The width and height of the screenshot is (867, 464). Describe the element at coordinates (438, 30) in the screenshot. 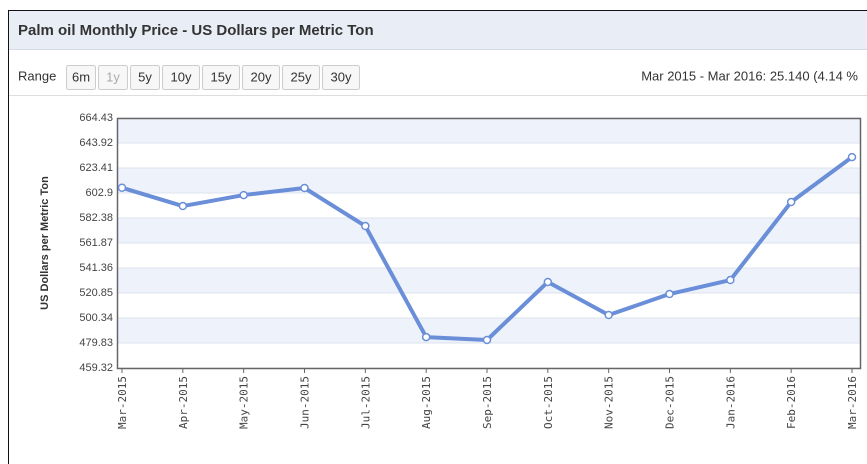

I see `title-bar` at that location.